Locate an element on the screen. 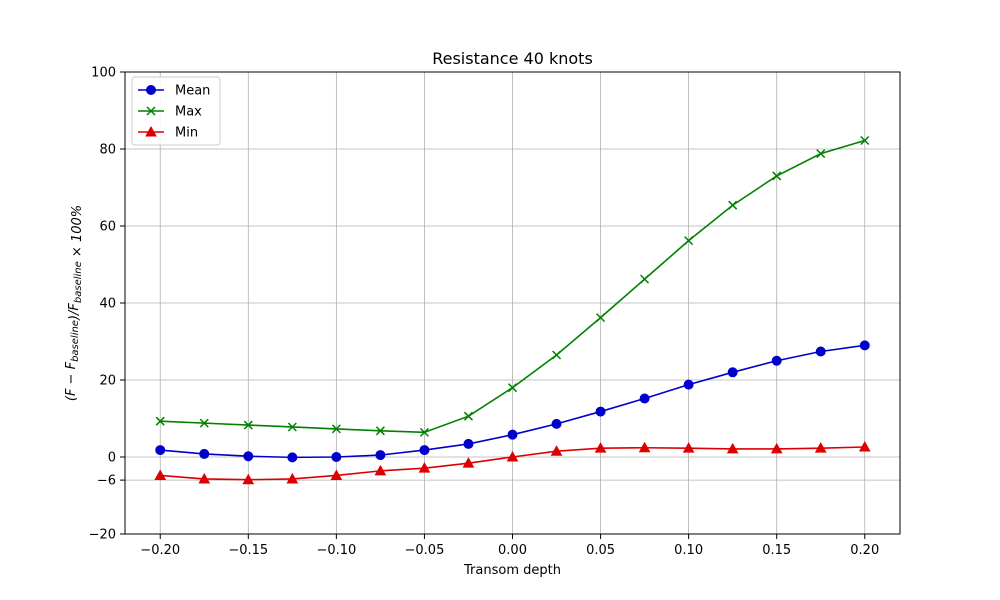  legend-item-mean: Mean is located at coordinates (174, 91).